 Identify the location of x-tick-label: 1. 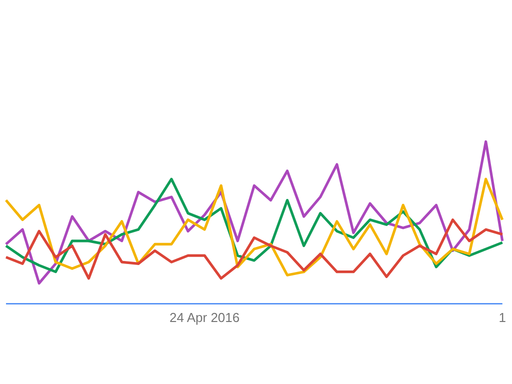
(502, 317).